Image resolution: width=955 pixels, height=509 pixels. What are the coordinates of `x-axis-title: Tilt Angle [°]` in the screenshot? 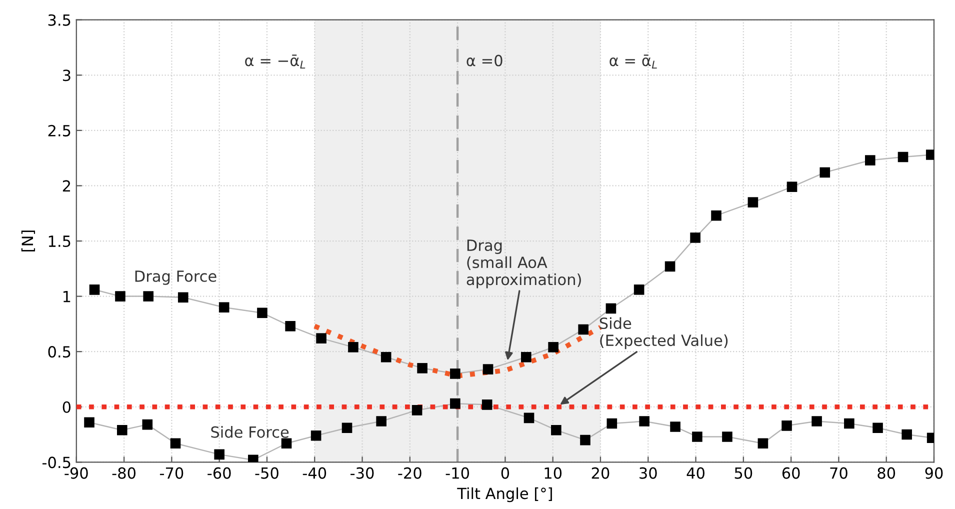 It's located at (504, 494).